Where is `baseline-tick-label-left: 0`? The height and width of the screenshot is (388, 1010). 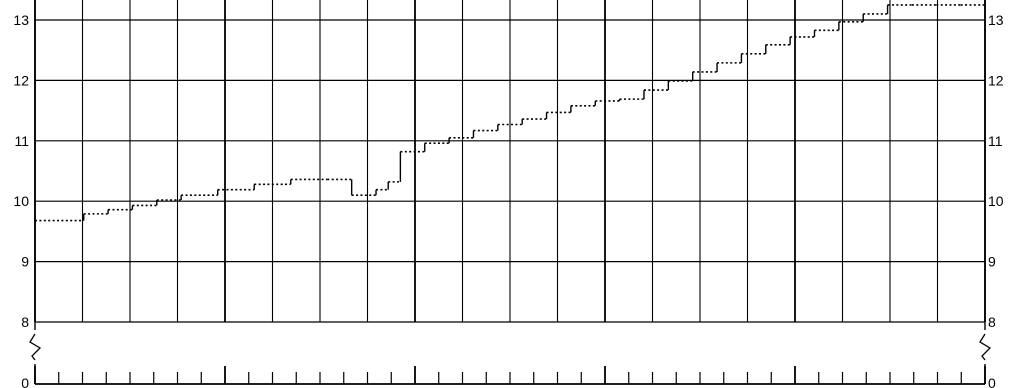 baseline-tick-label-left: 0 is located at coordinates (25, 381).